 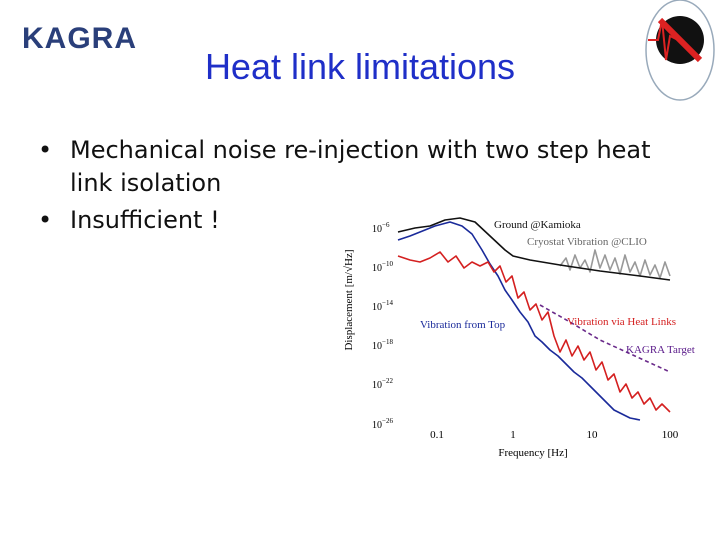 I want to click on y-tick-label: 10−26, so click(x=382, y=424).